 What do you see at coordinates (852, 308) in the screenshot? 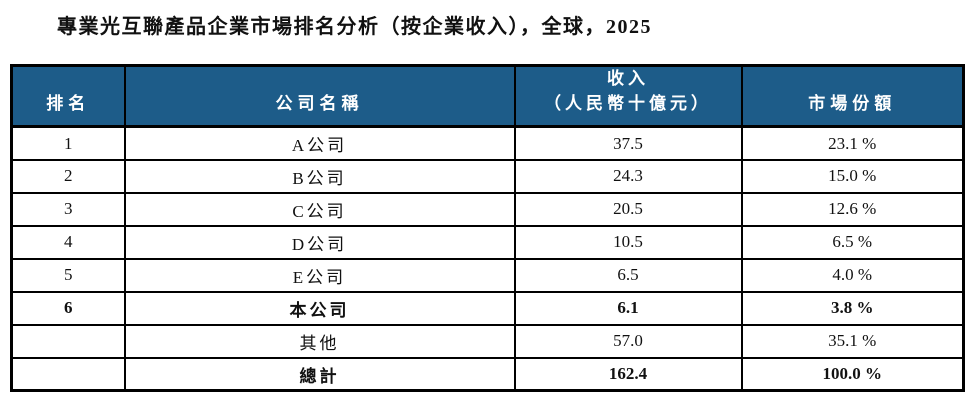
I see `share-cell: 3.8 %` at bounding box center [852, 308].